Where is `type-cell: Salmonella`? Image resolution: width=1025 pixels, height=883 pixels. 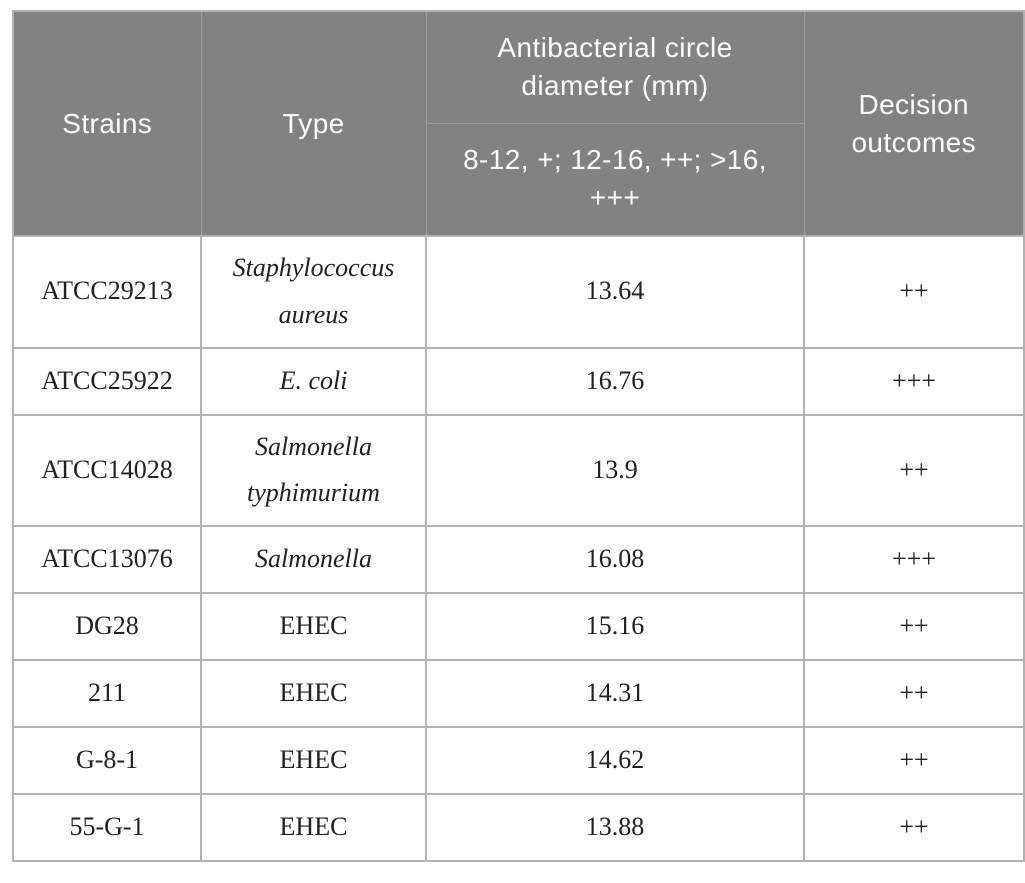
type-cell: Salmonella is located at coordinates (313, 560).